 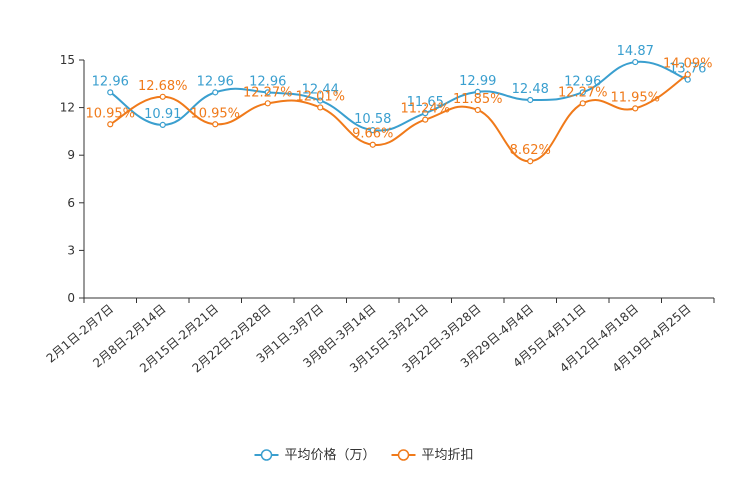 I want to click on y-tick-label: 3, so click(x=71, y=250).